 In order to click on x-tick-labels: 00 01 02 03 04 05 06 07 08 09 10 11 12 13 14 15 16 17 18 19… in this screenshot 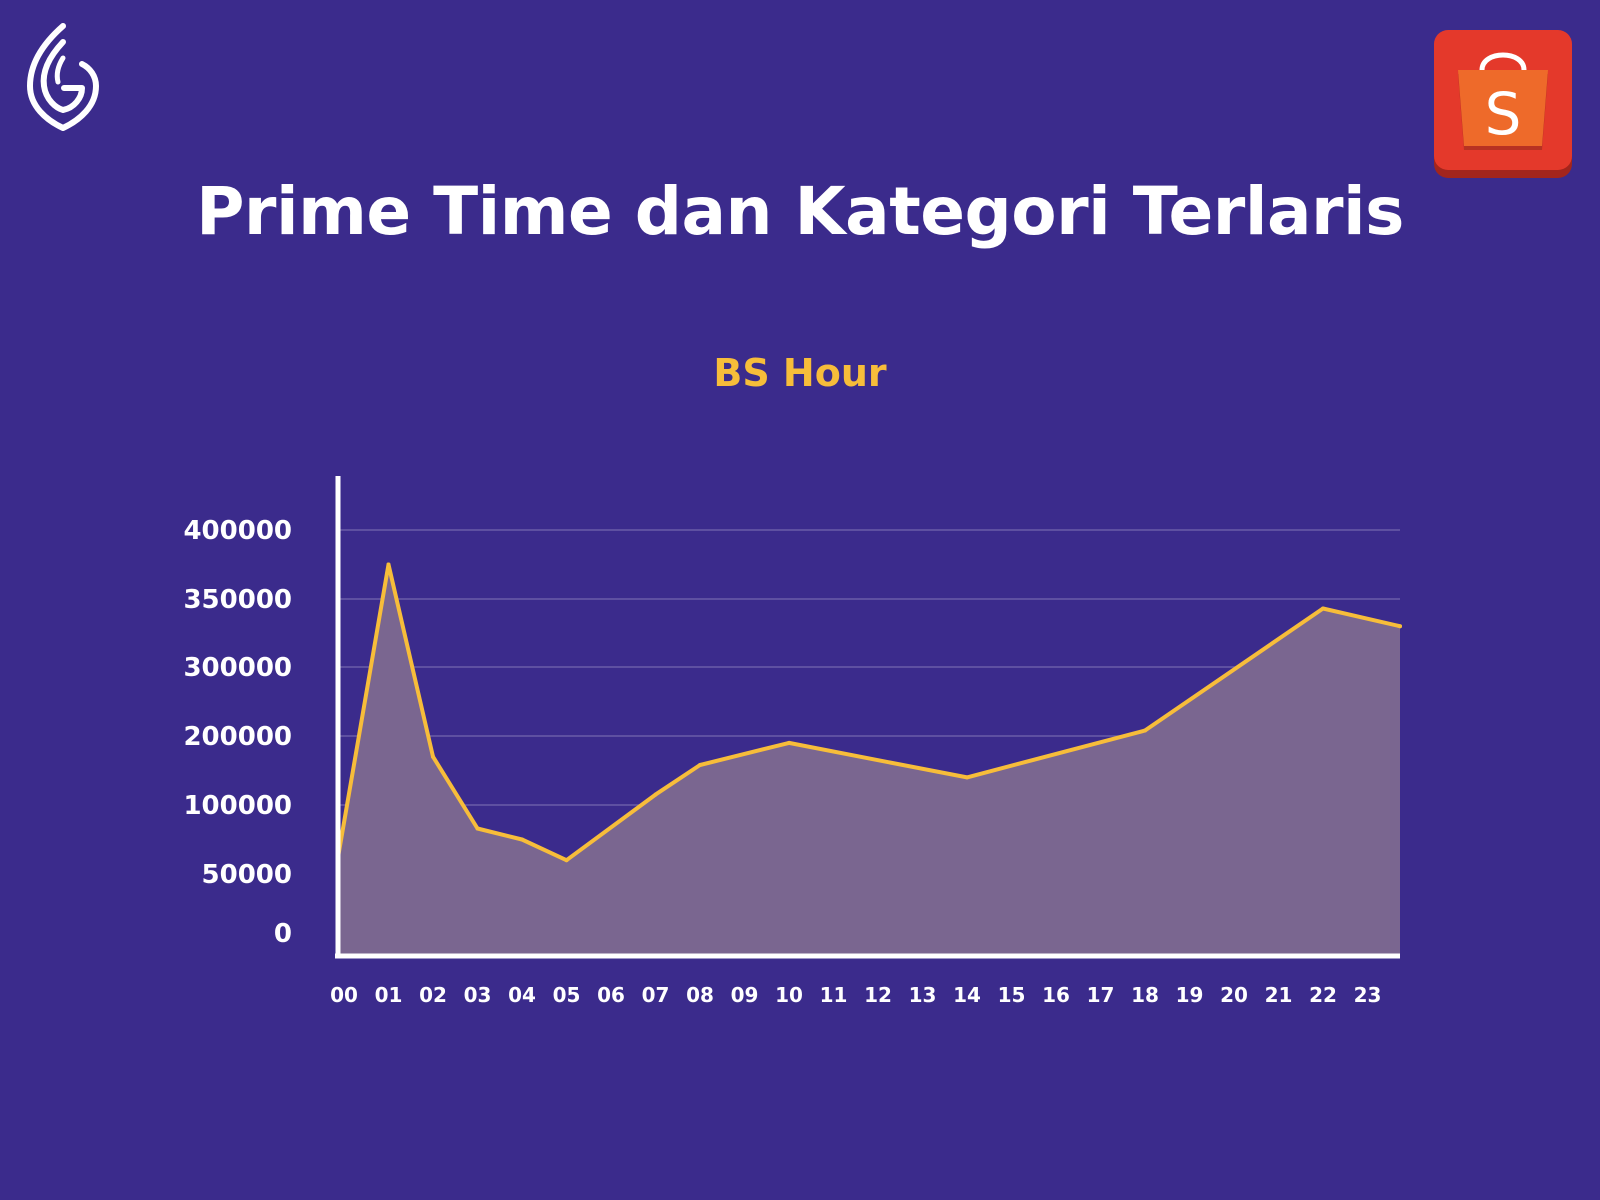, I will do `click(855, 995)`.